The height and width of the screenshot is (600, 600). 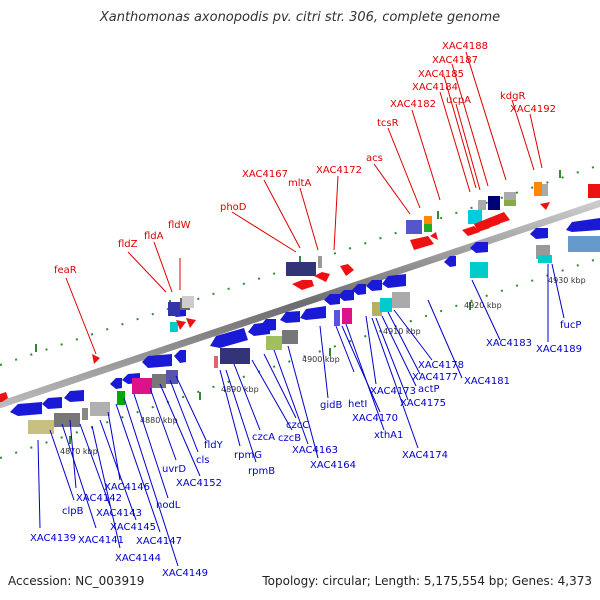 I want to click on gene-label-xthA1: xthA1, so click(x=388, y=435).